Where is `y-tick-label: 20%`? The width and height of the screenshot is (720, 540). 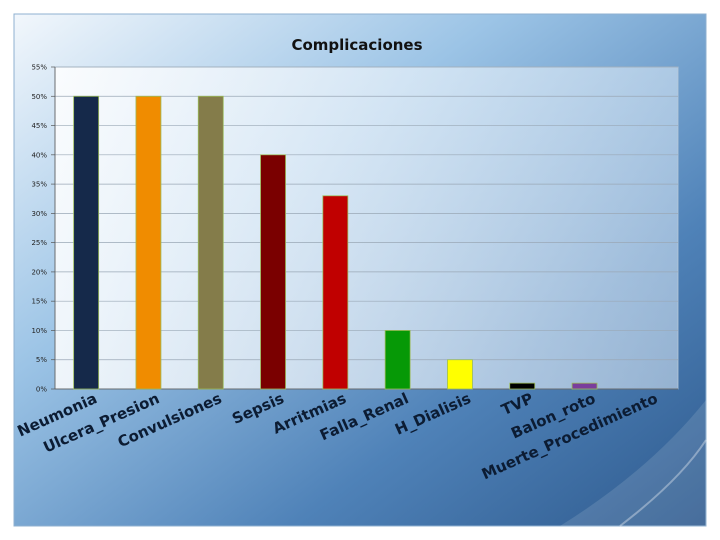 y-tick-label: 20% is located at coordinates (39, 272).